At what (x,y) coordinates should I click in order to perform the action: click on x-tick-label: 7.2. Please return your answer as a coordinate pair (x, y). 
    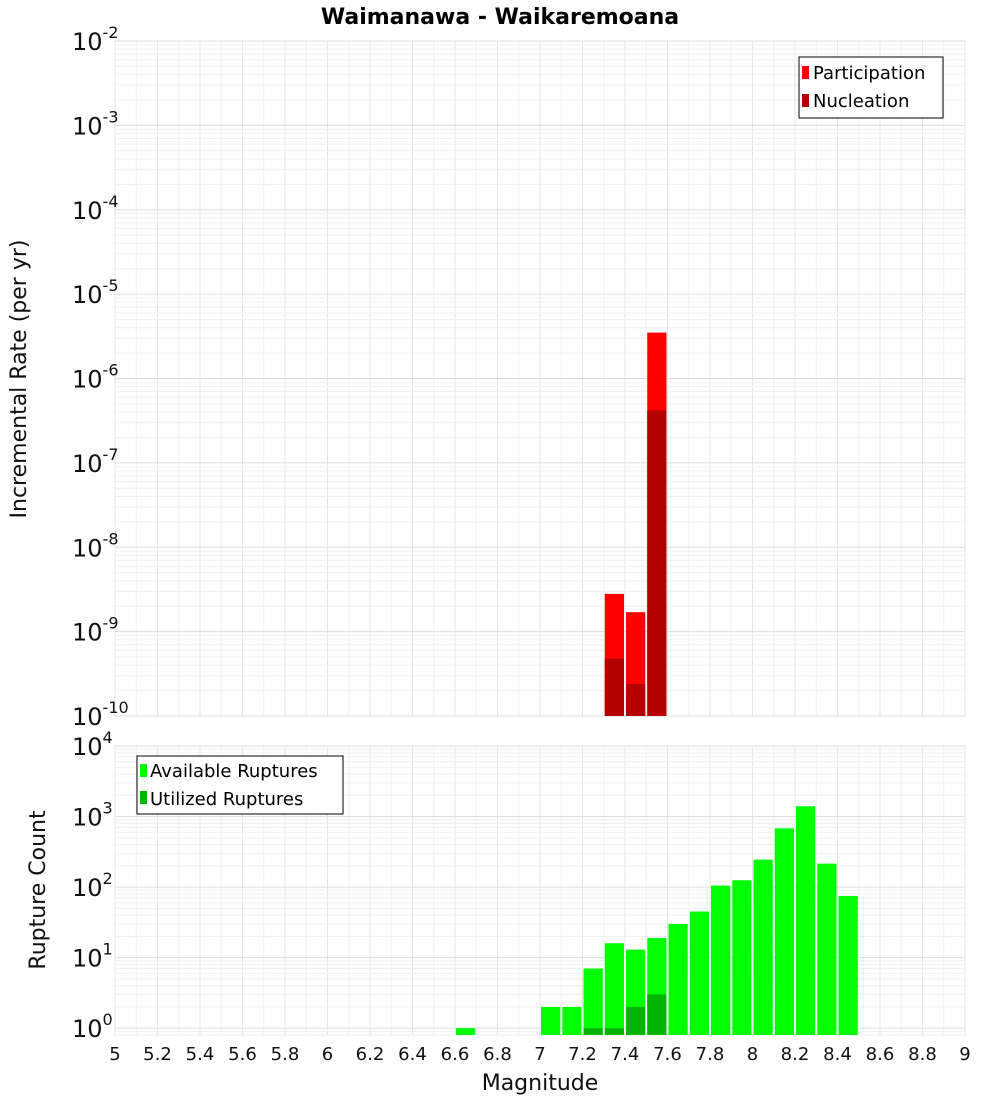
    Looking at the image, I should click on (582, 1054).